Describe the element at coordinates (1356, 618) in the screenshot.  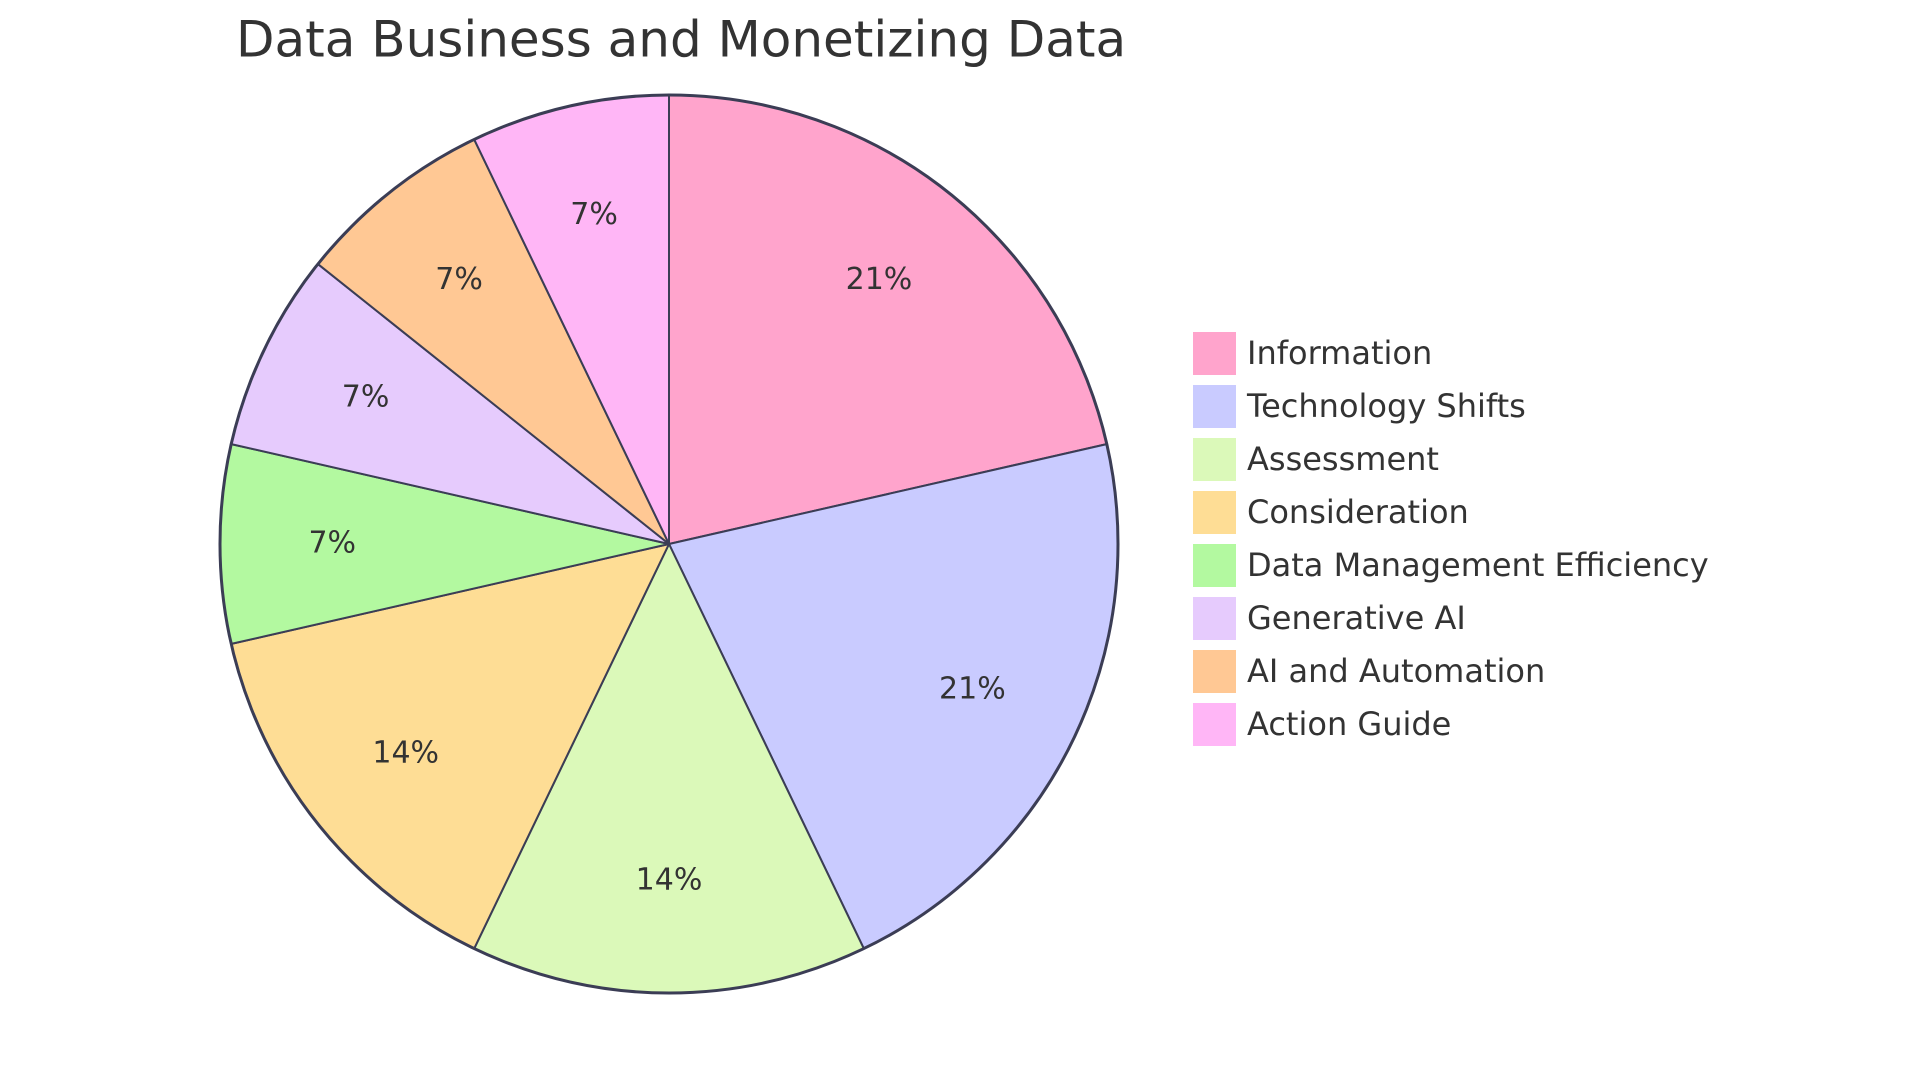
I see `legend-label: Generative AI` at that location.